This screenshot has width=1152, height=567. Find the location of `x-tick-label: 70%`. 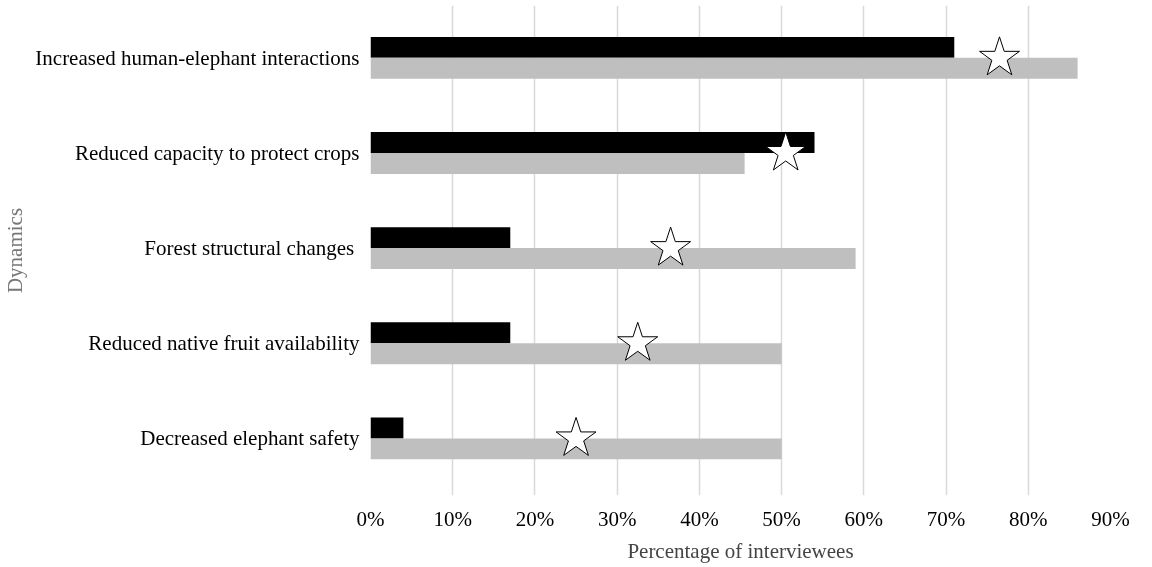

x-tick-label: 70% is located at coordinates (946, 518).